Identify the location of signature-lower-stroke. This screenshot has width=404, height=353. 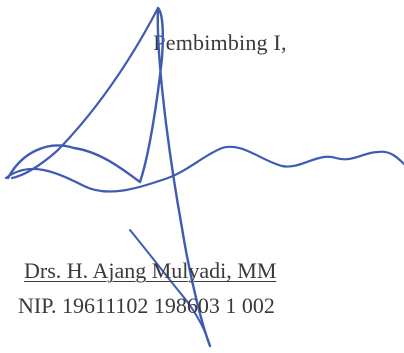
(170, 288).